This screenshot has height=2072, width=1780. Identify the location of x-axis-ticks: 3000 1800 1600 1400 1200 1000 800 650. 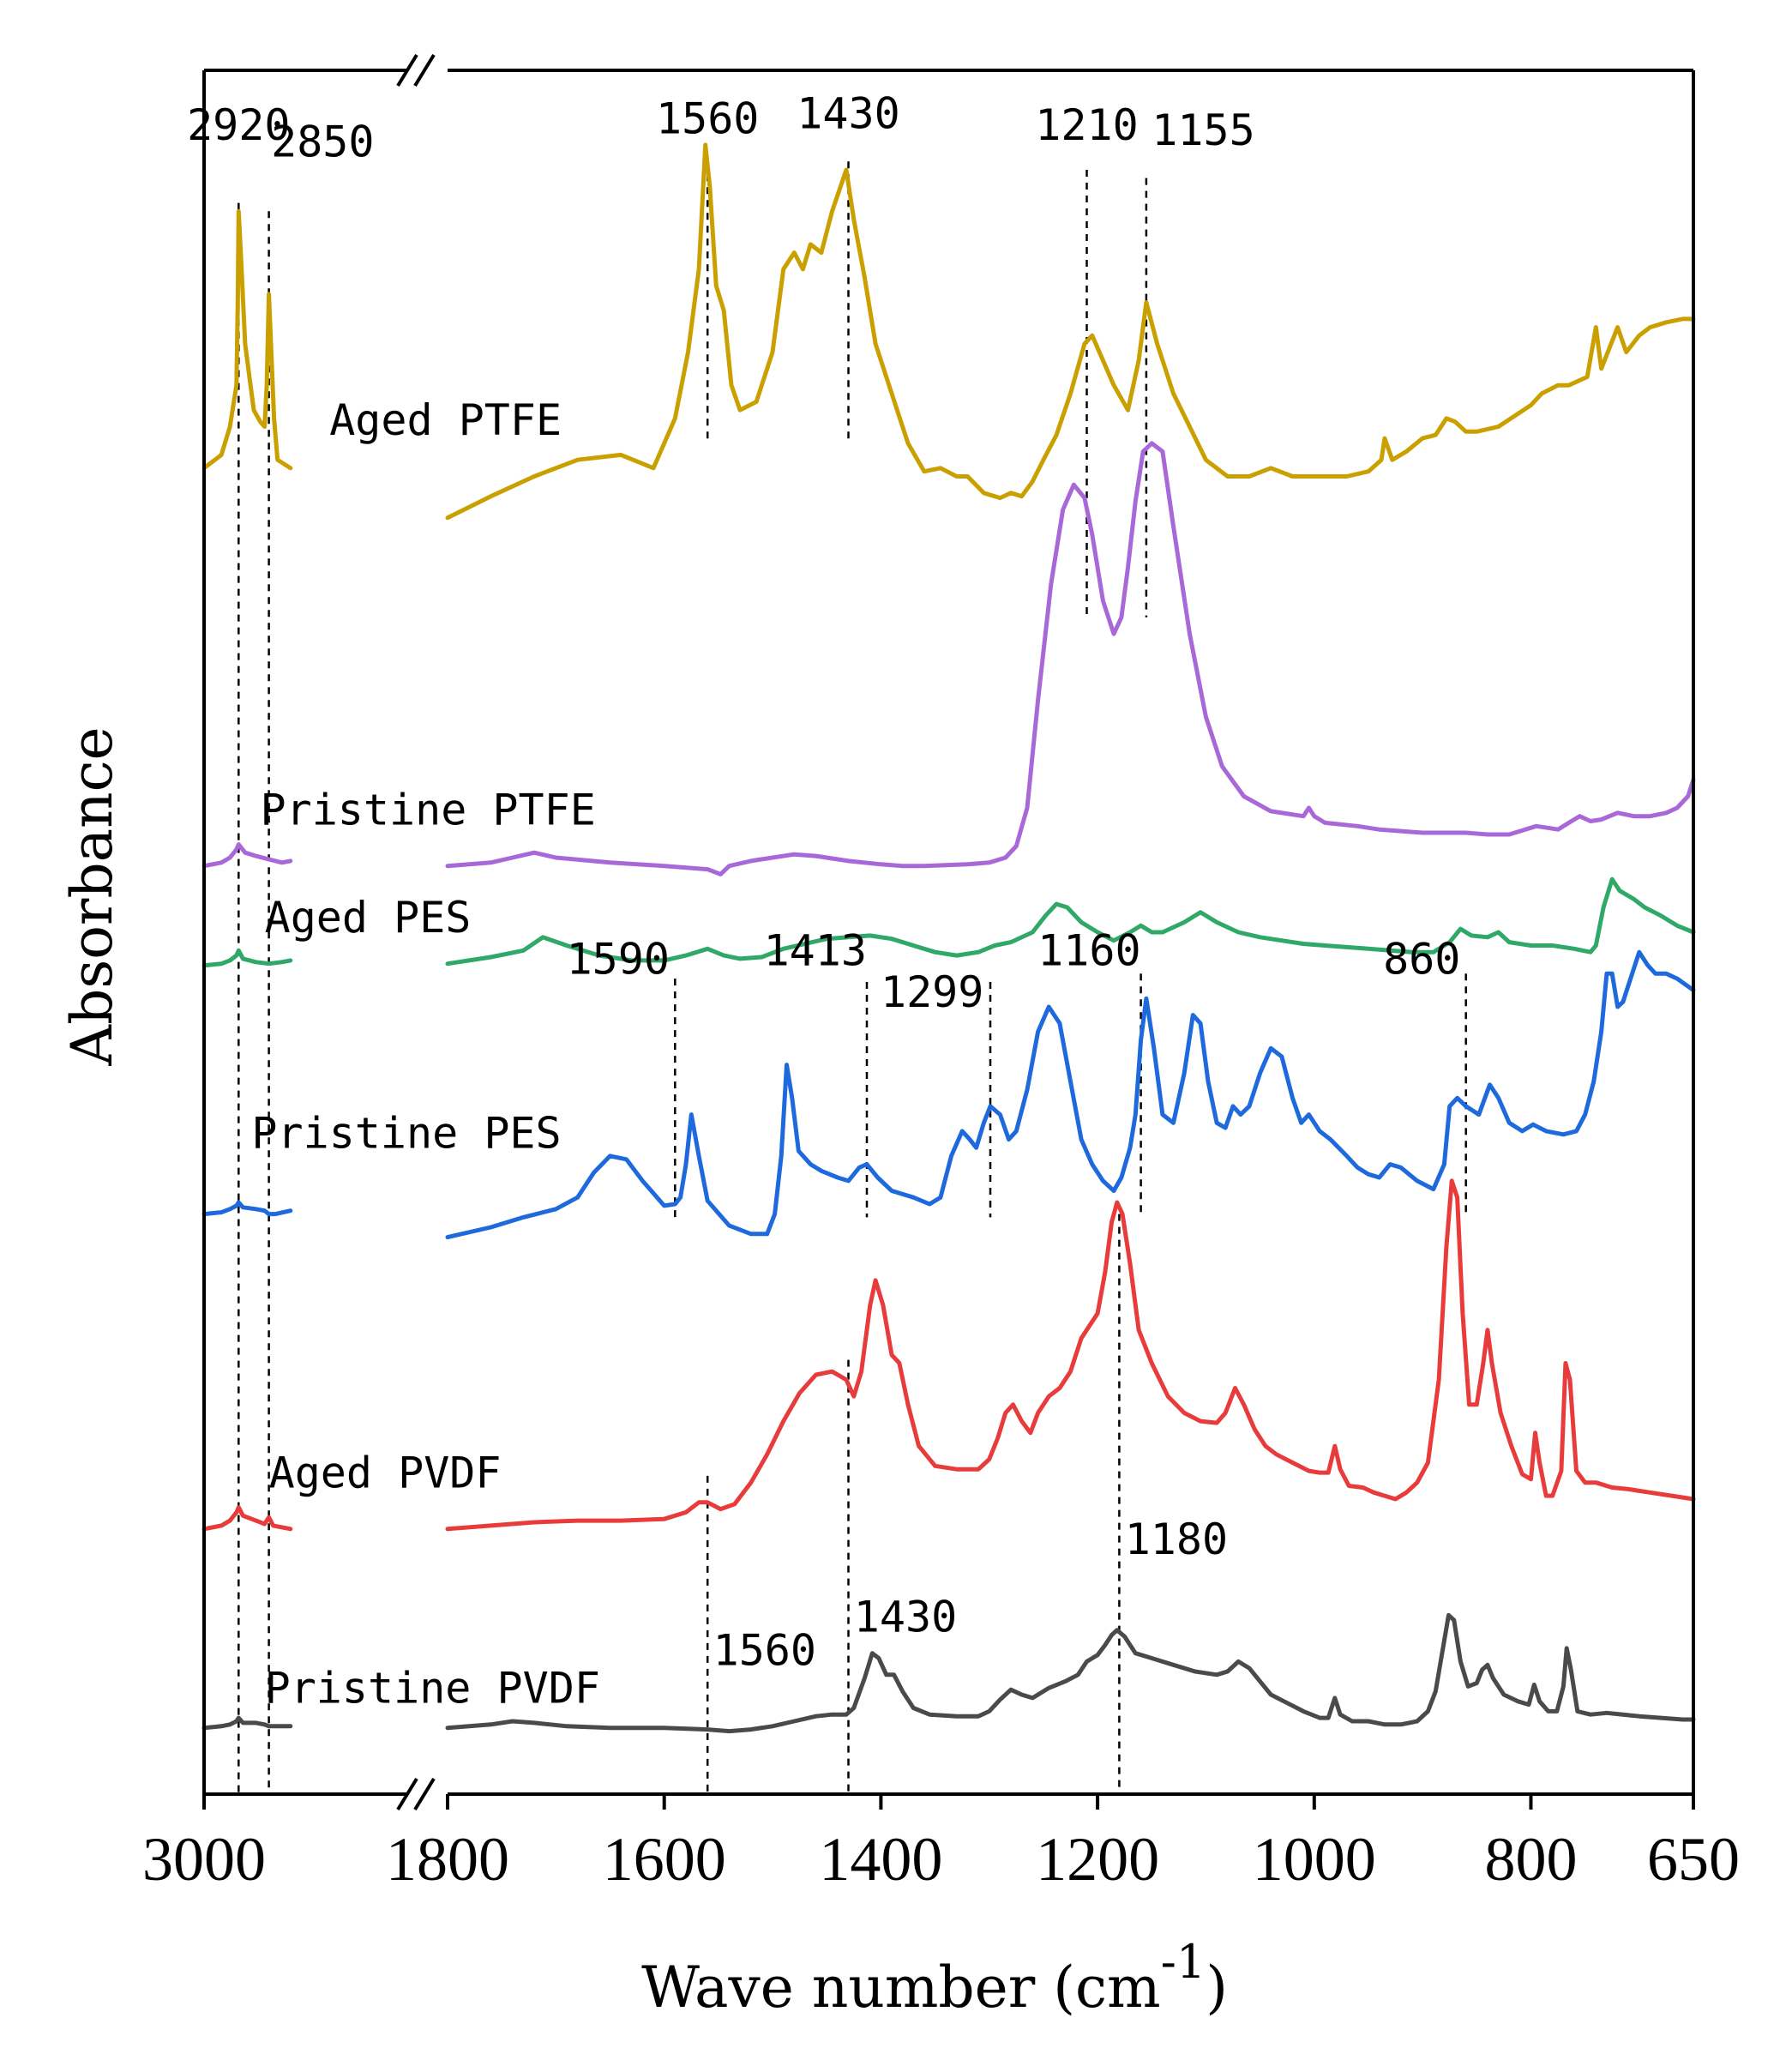
(941, 1844).